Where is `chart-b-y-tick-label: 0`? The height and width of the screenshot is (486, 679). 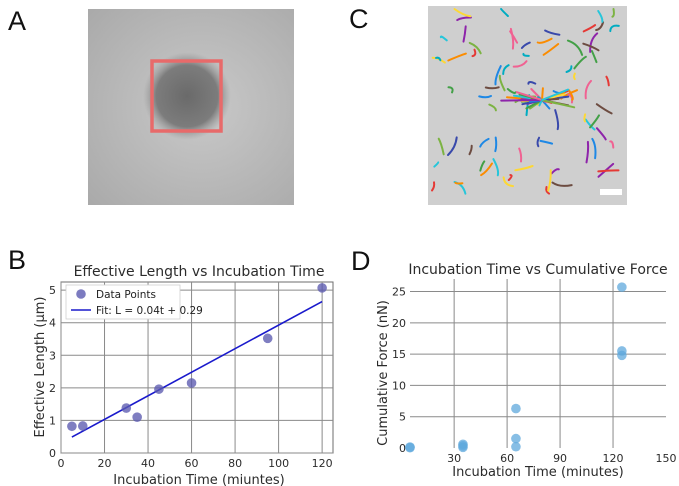 chart-b-y-tick-label: 0 is located at coordinates (52, 453).